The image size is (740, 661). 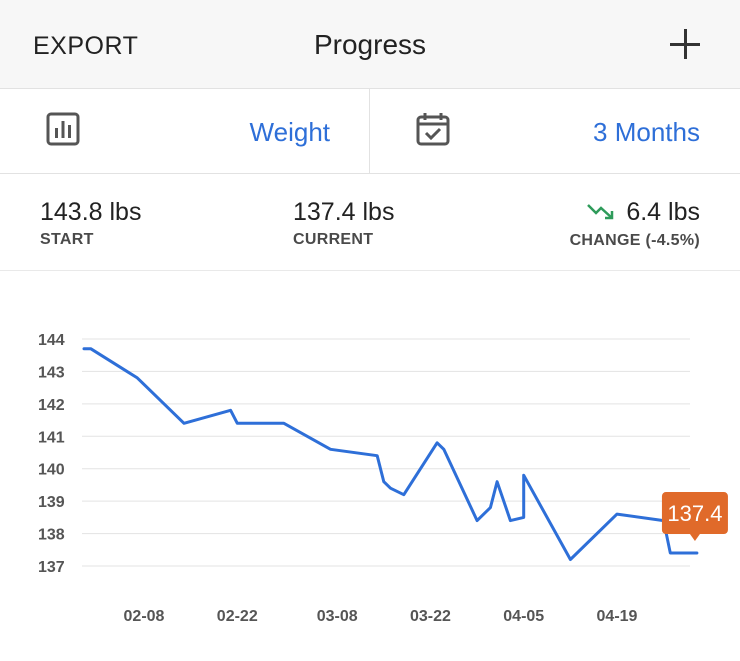 What do you see at coordinates (51, 535) in the screenshot?
I see `y-tick-label: 138` at bounding box center [51, 535].